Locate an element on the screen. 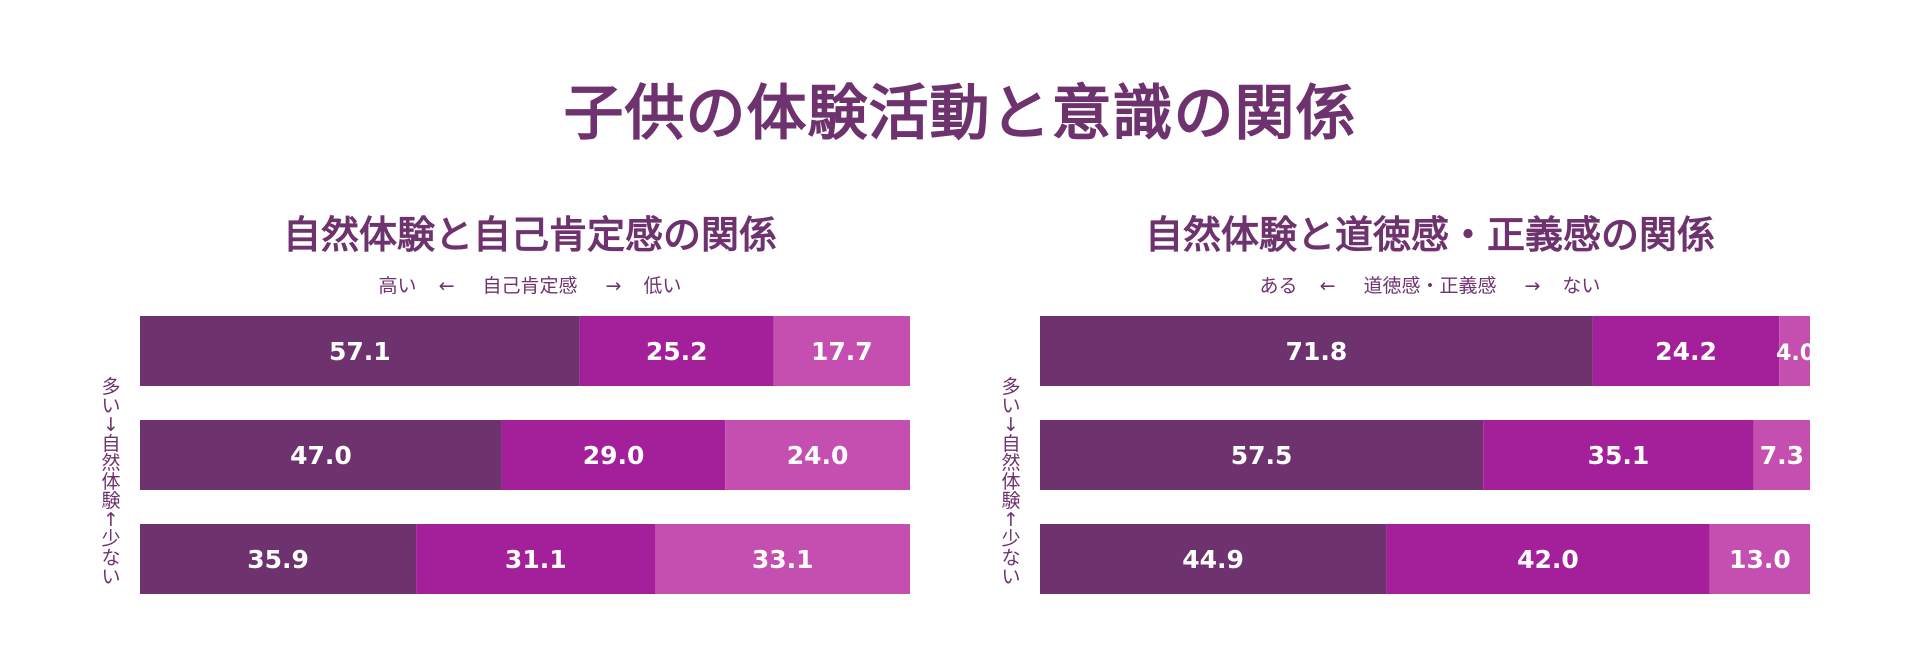  data-label-2-1: 57.5 is located at coordinates (1262, 455).